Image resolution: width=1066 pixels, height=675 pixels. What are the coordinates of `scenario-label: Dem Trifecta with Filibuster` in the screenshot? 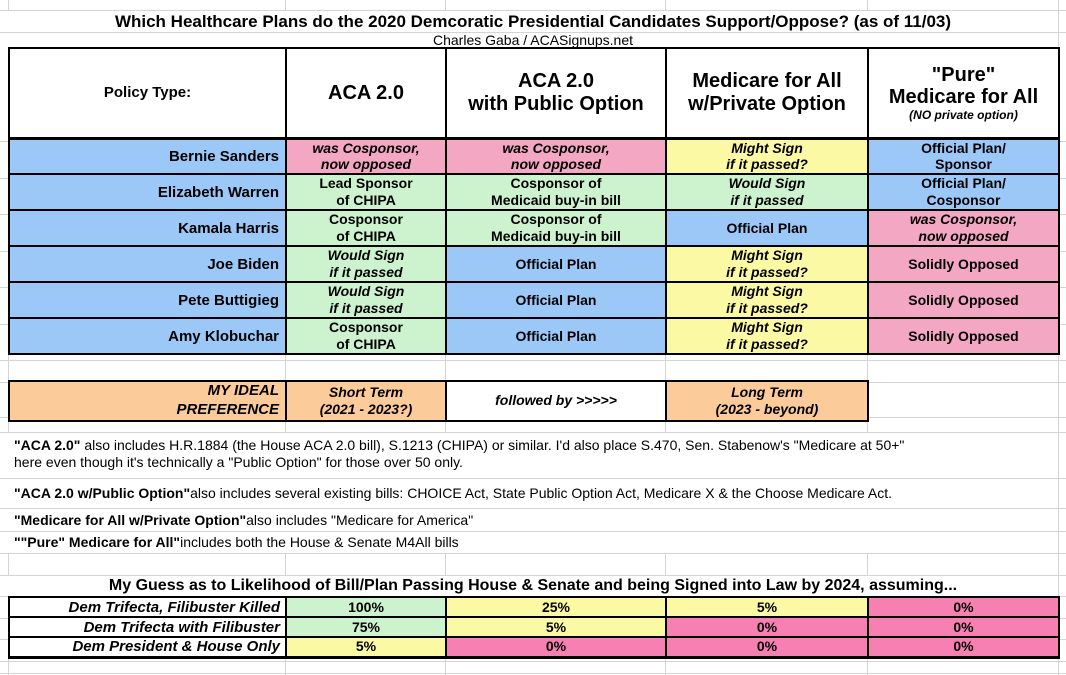 It's located at (147, 627).